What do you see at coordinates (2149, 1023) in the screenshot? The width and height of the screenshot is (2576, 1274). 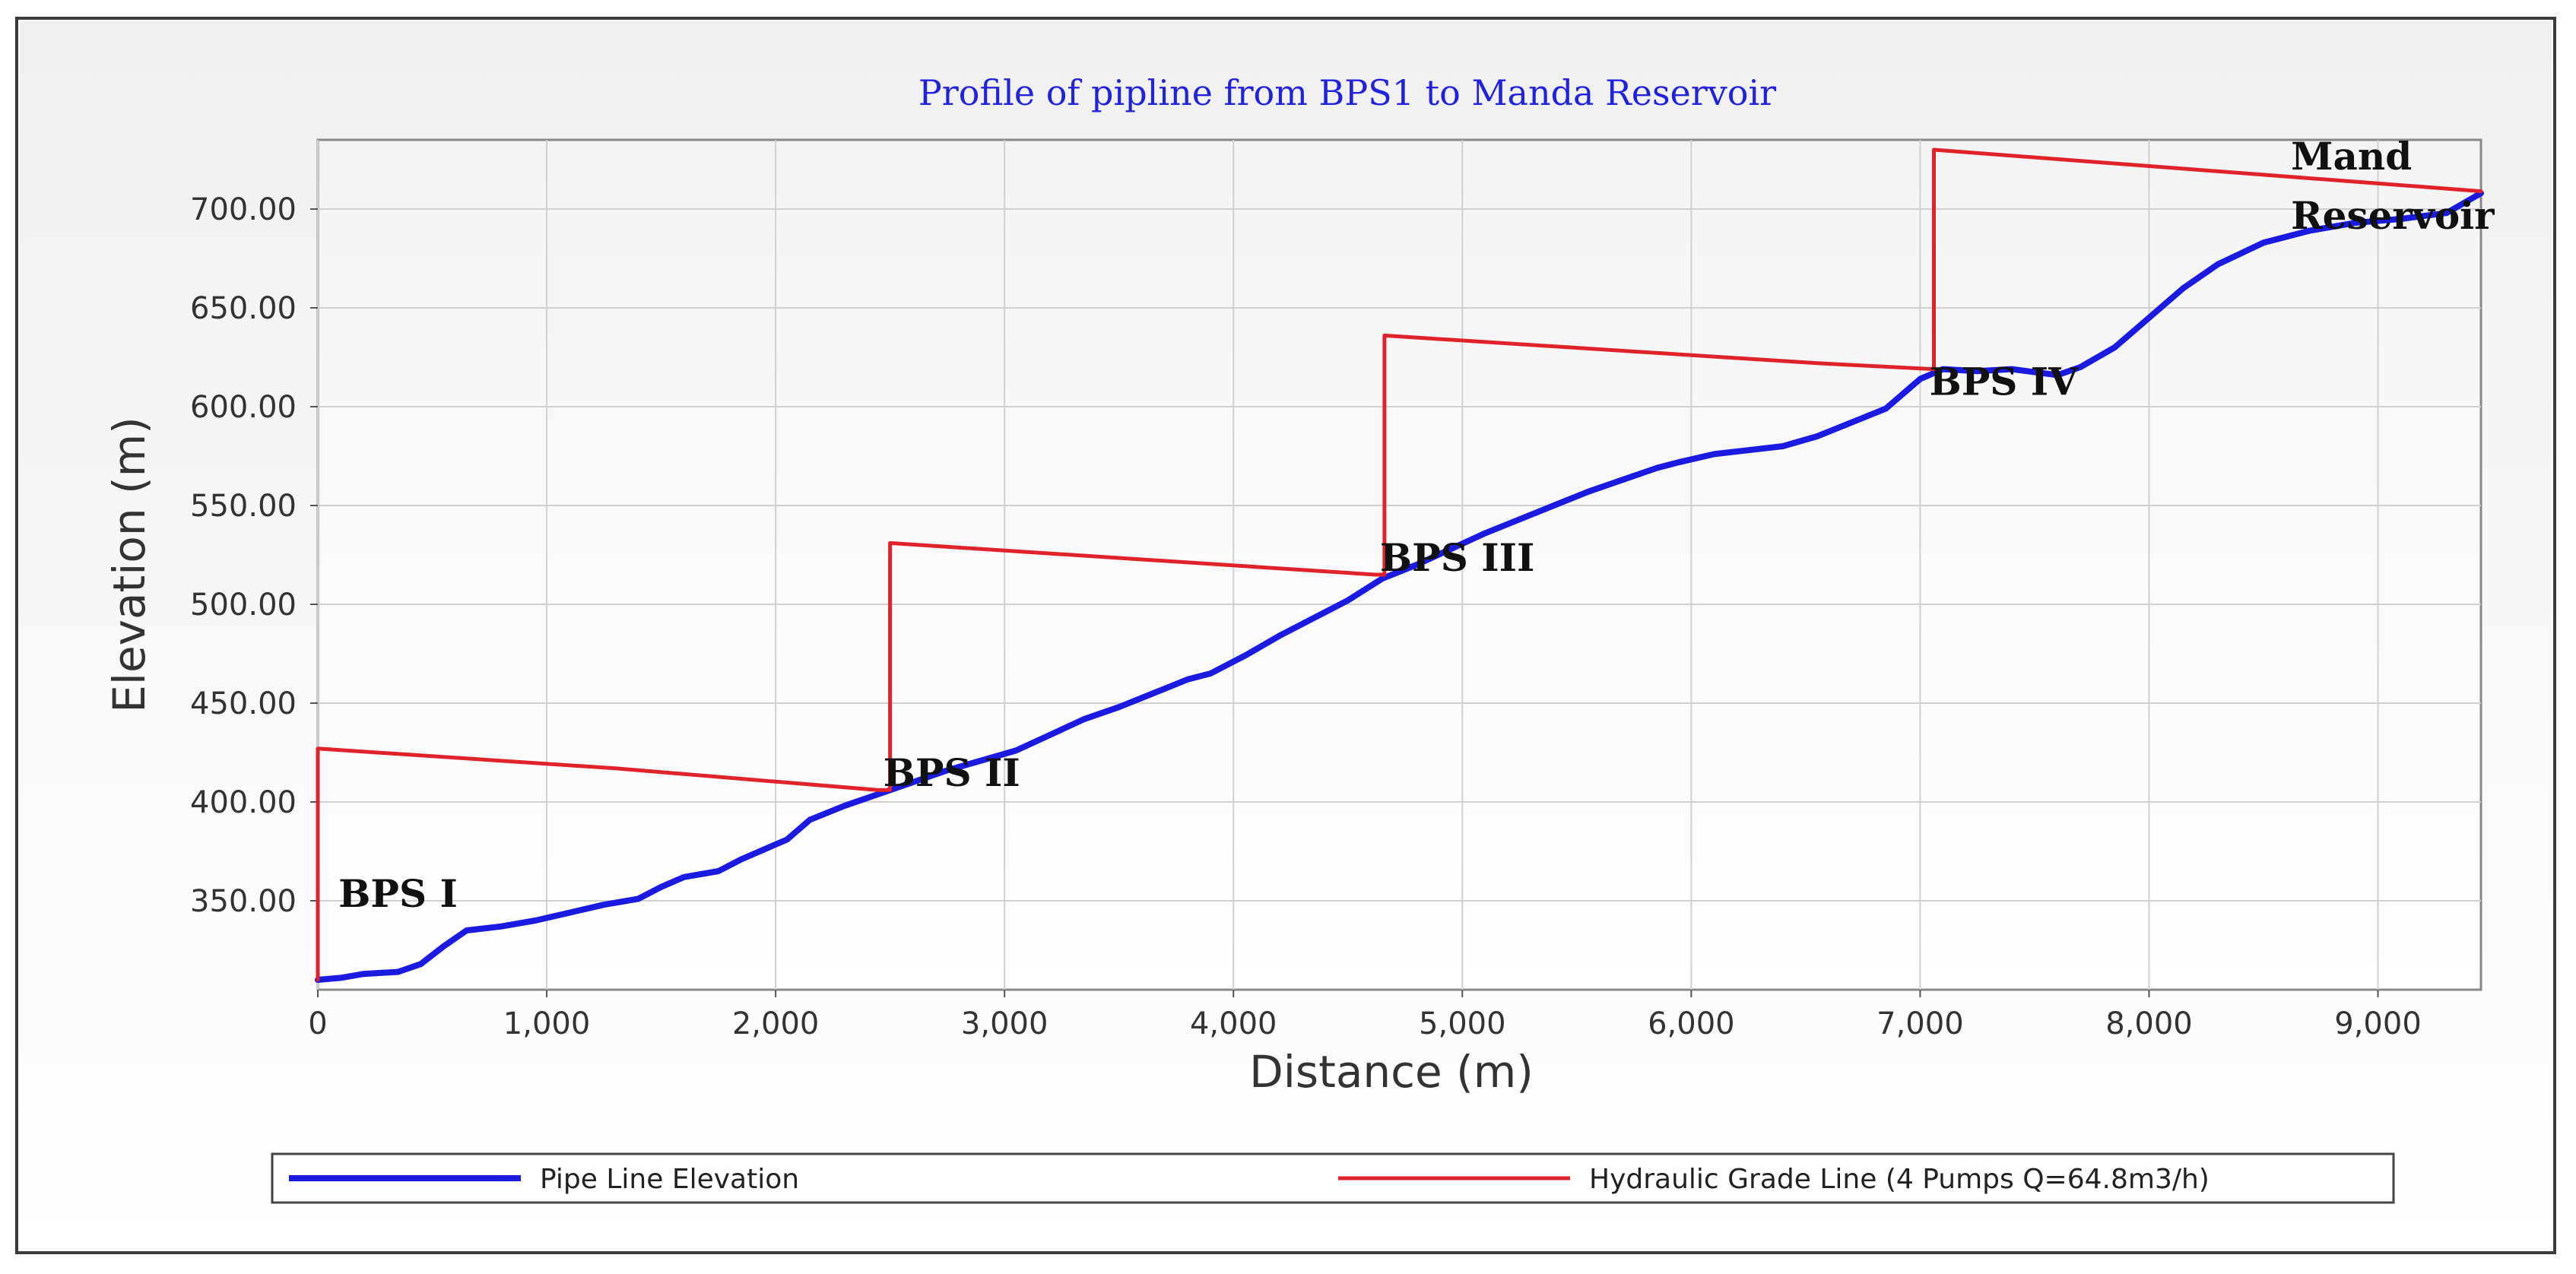 I see `x-tick-label: 8,000` at bounding box center [2149, 1023].